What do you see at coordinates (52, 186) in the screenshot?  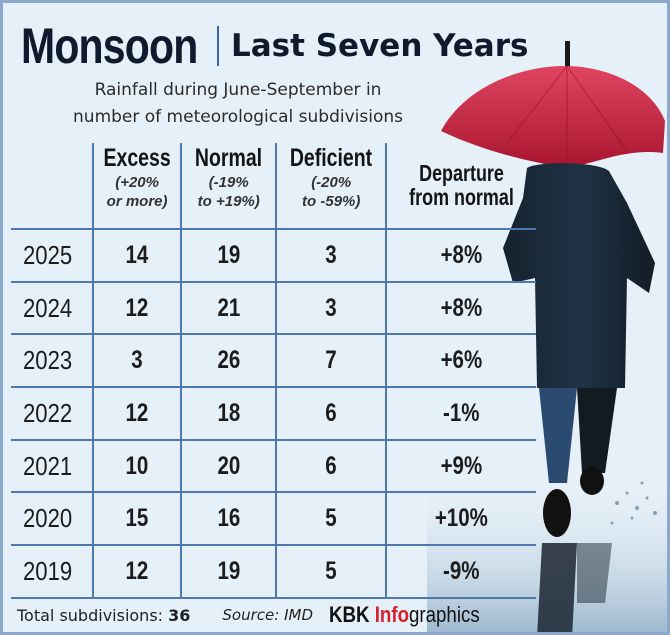 I see `header-year` at bounding box center [52, 186].